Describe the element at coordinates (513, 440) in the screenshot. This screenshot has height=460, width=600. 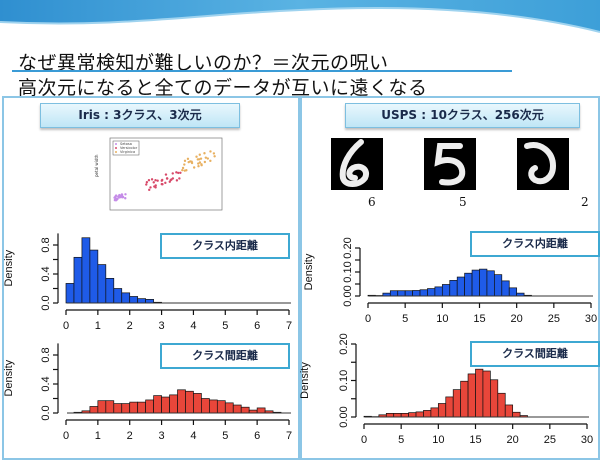
I see `svg-text: 20` at that location.